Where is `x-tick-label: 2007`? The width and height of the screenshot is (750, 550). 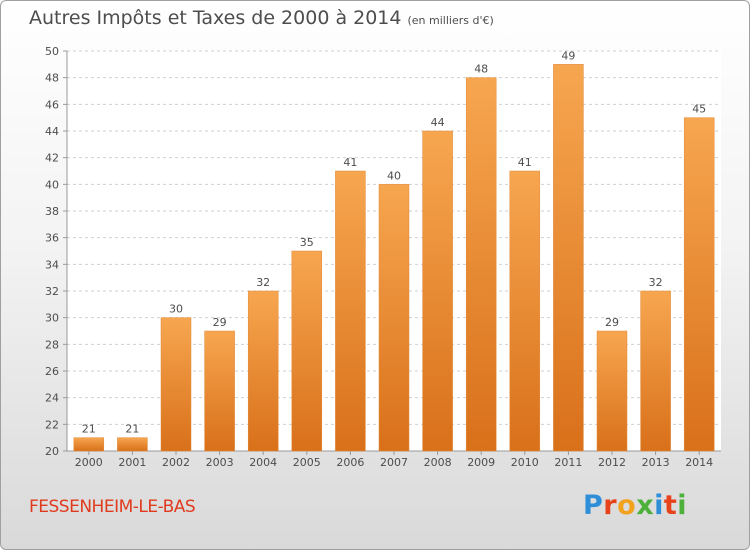
x-tick-label: 2007 is located at coordinates (394, 462).